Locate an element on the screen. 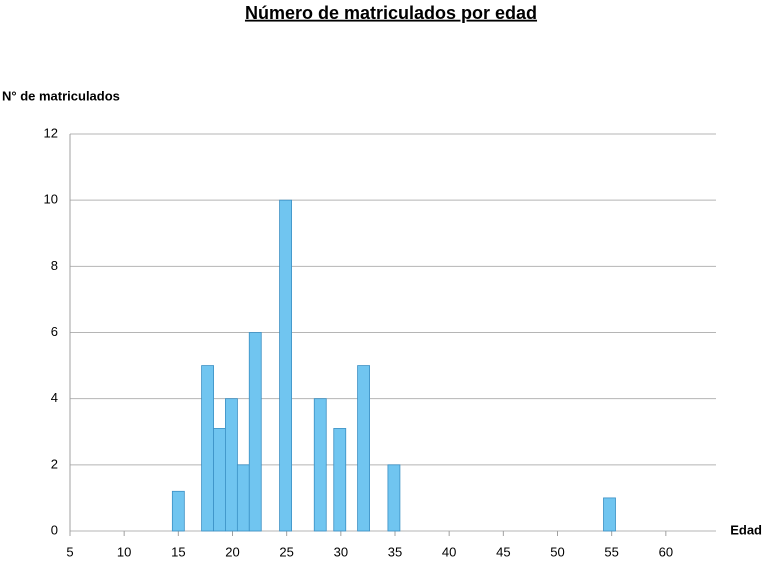 The width and height of the screenshot is (764, 566). y-axis-label: N° de matriculados is located at coordinates (61, 95).